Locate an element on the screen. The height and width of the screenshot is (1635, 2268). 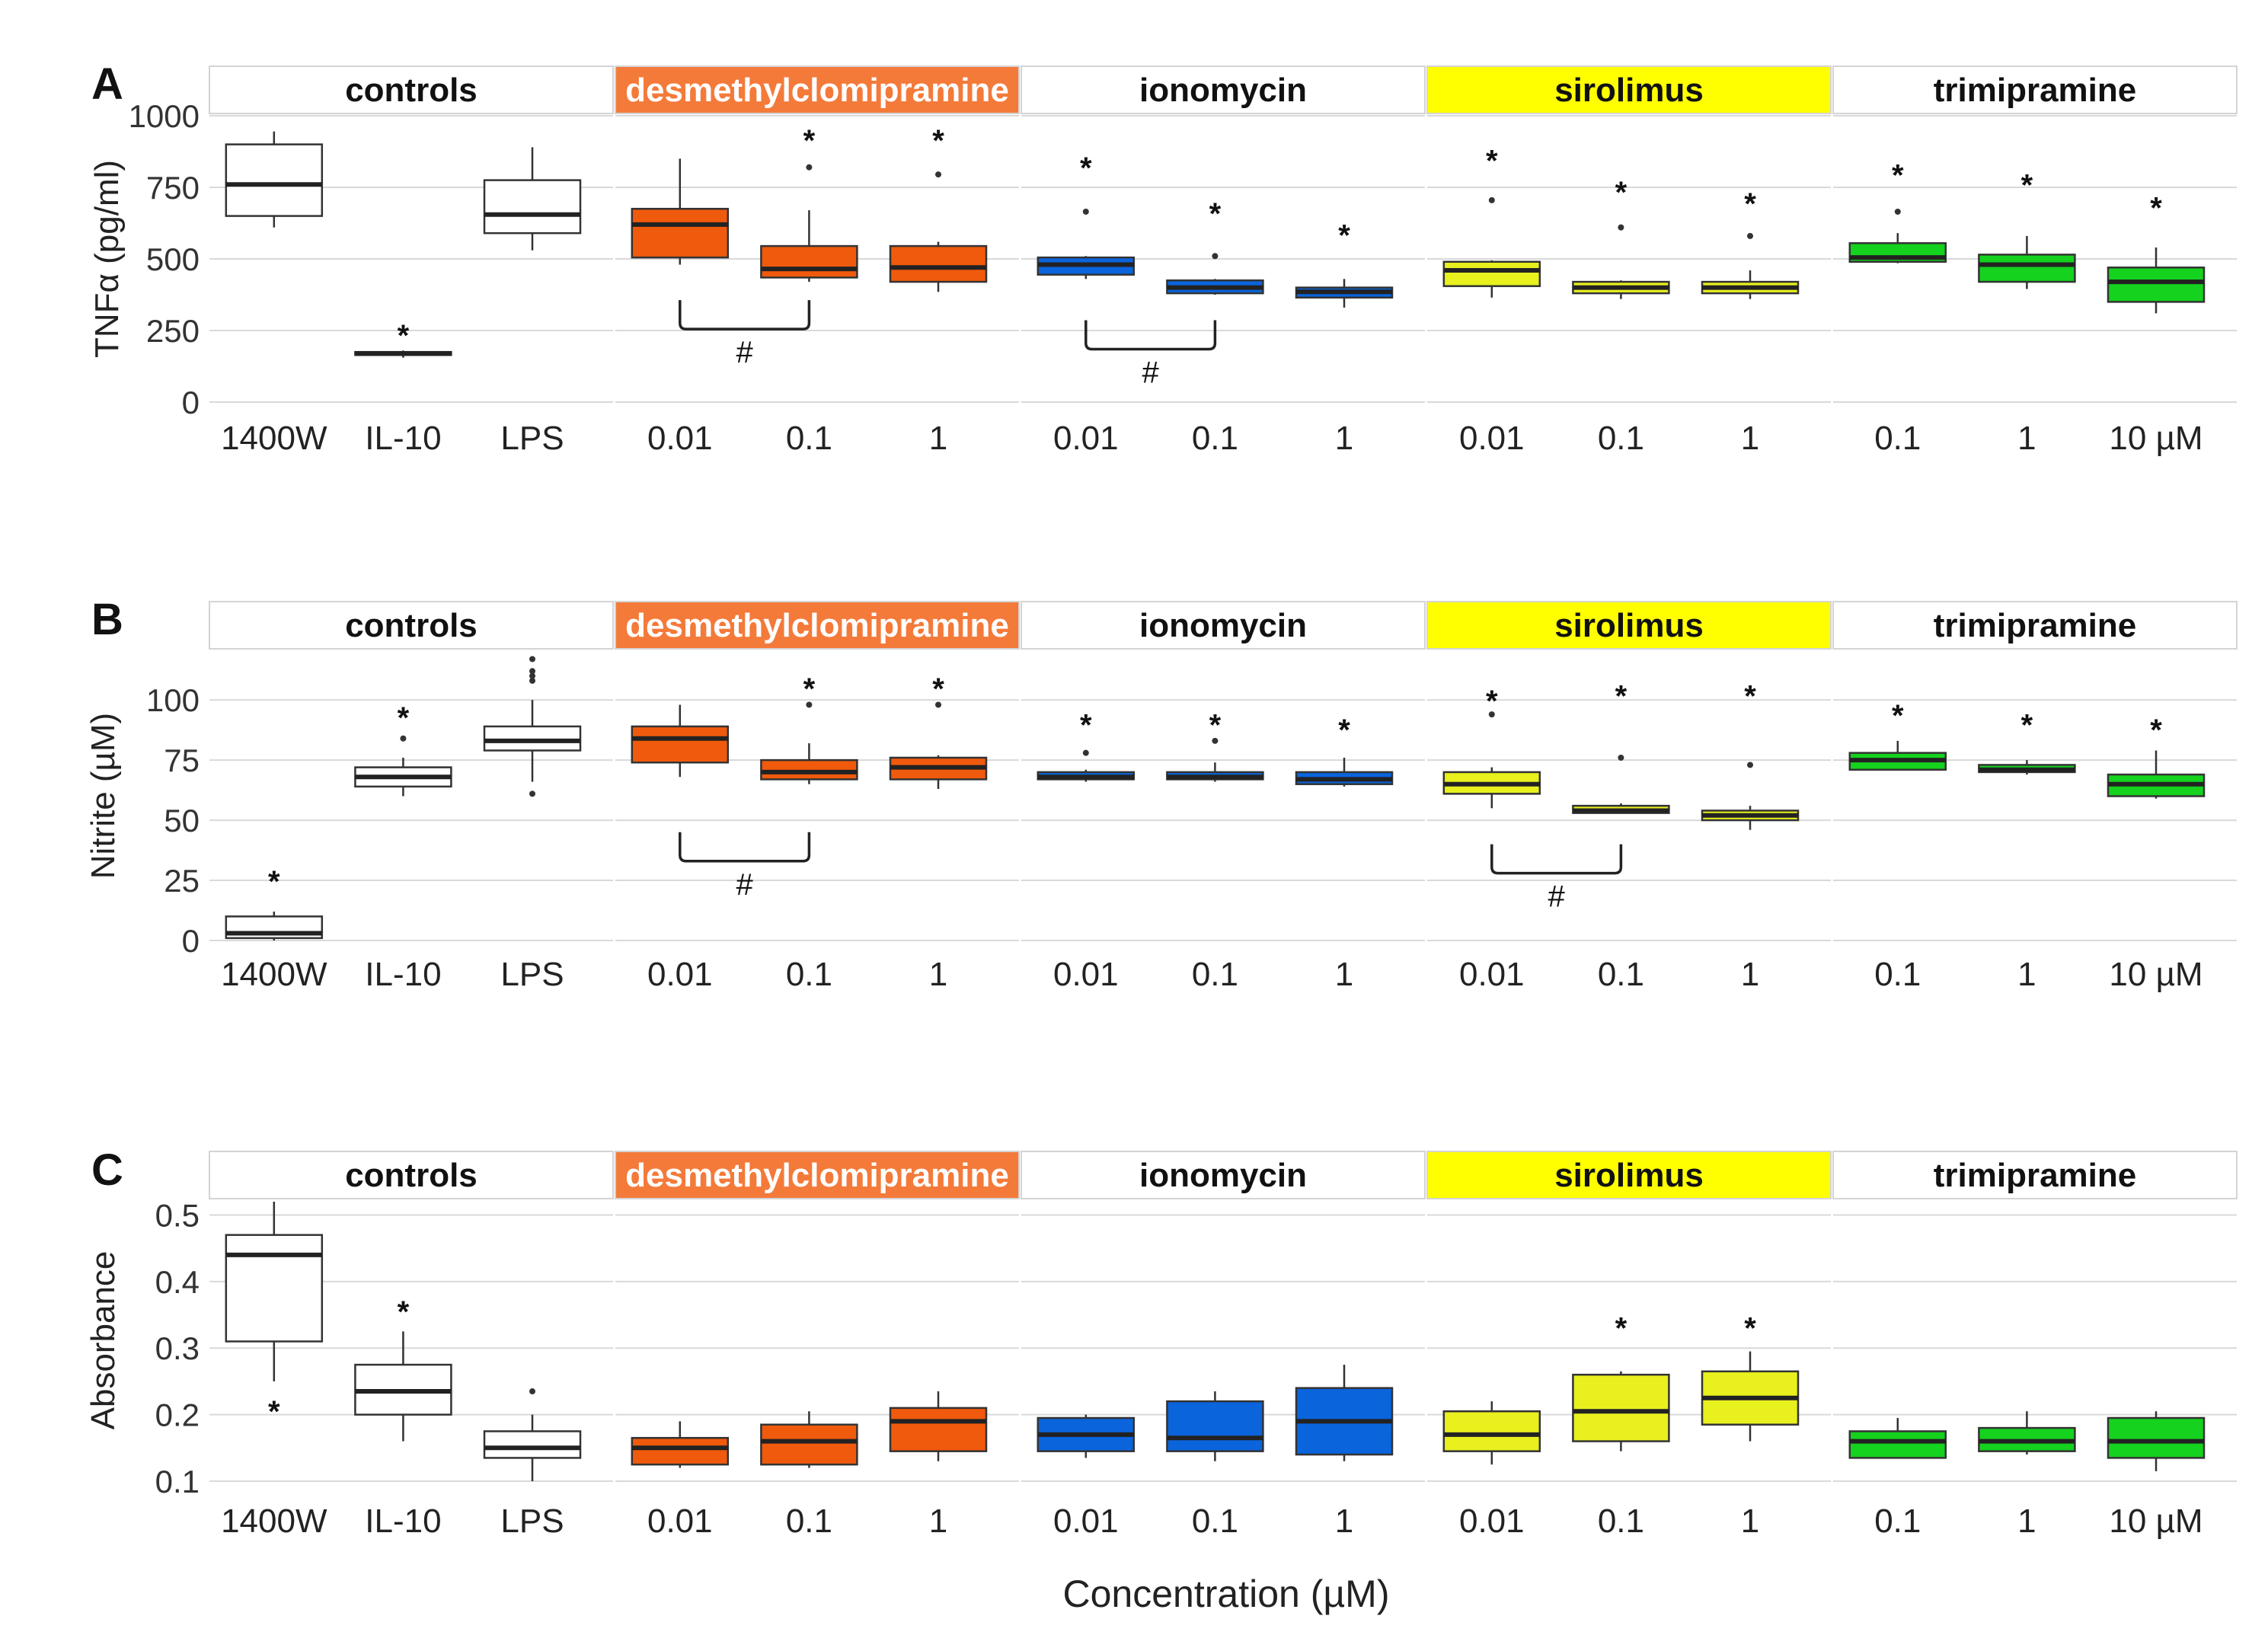
y-tick-label: 250 is located at coordinates (173, 331).